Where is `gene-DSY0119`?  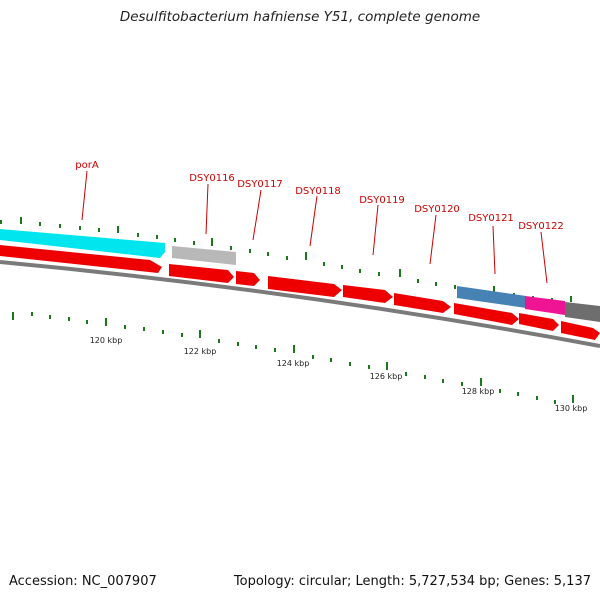 gene-DSY0119 is located at coordinates (368, 294).